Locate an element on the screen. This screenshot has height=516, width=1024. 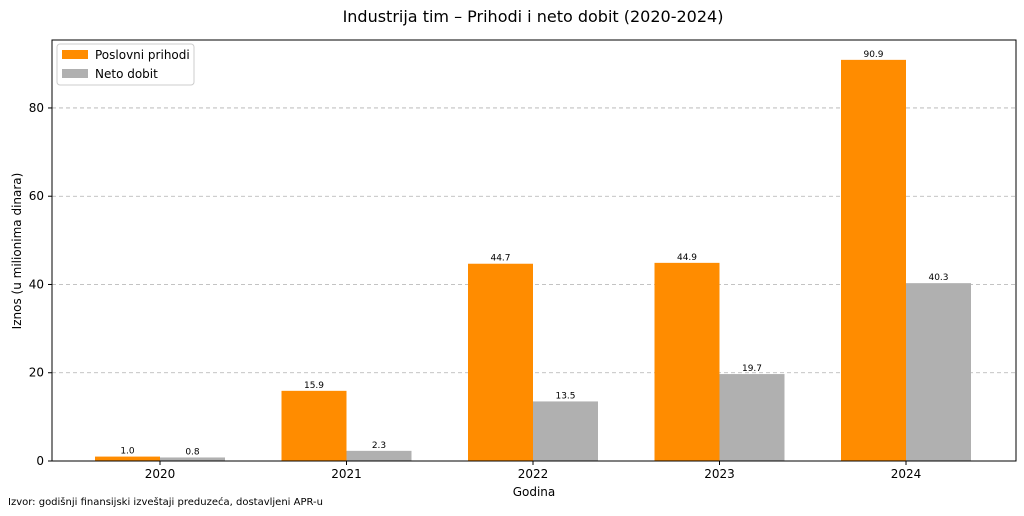
data-label-neto-dobit-2022: 13.5 is located at coordinates (565, 396).